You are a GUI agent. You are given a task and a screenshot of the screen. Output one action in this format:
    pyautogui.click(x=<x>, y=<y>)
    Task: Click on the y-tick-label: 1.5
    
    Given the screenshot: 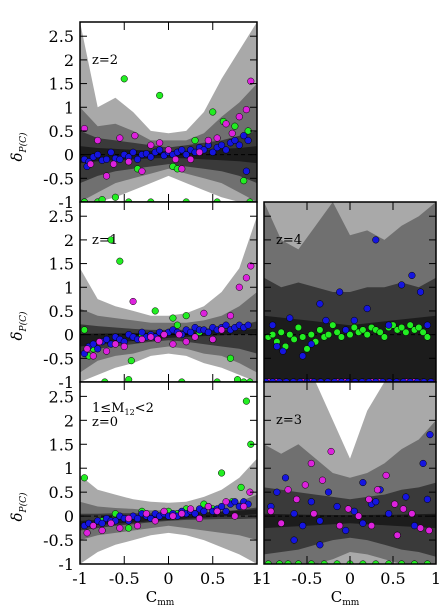 What is the action you would take?
    pyautogui.click(x=61, y=444)
    